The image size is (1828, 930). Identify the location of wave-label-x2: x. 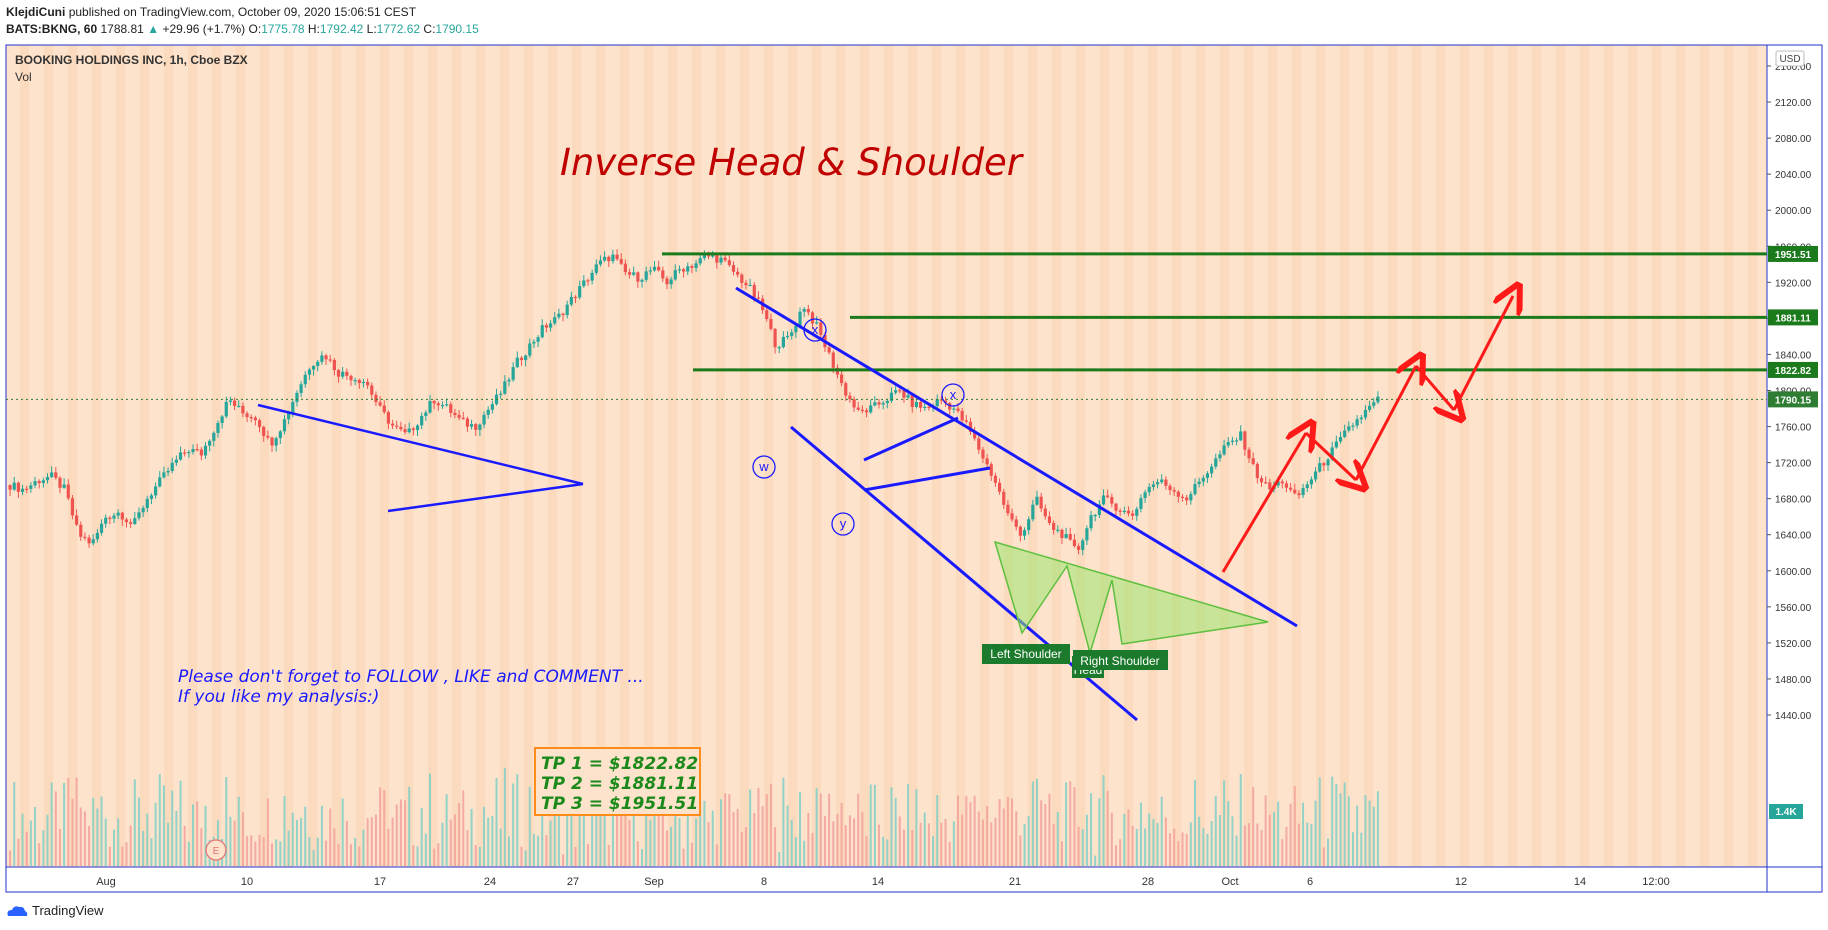
(953, 395).